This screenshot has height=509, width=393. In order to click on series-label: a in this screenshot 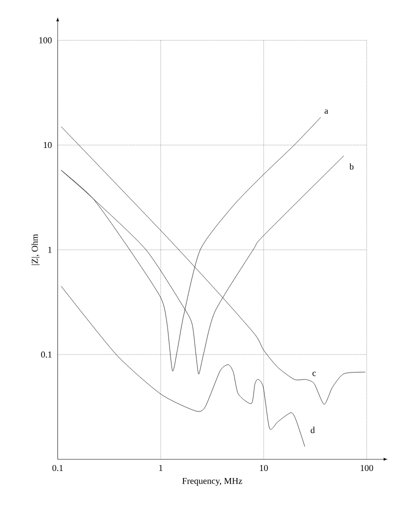, I will do `click(326, 111)`.